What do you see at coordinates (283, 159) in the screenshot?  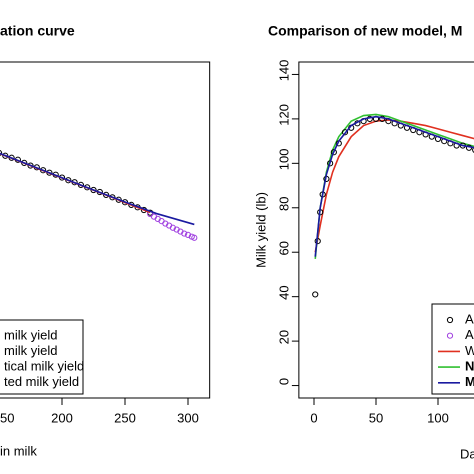 I see `y-tick-label: 100` at bounding box center [283, 159].